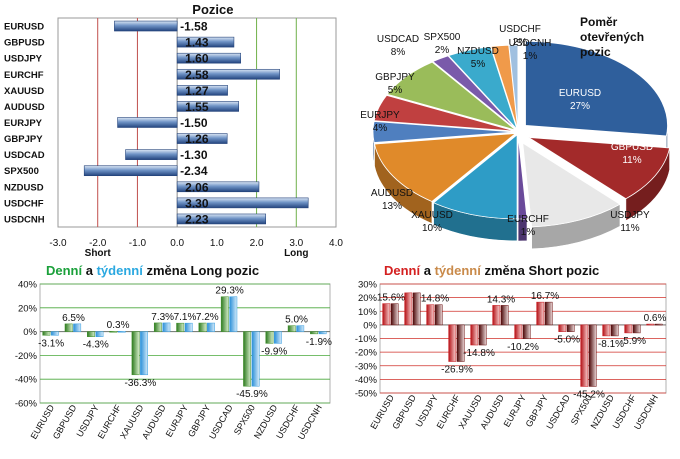 The width and height of the screenshot is (680, 459). Describe the element at coordinates (242, 203) in the screenshot. I see `bar-usdchf` at that location.